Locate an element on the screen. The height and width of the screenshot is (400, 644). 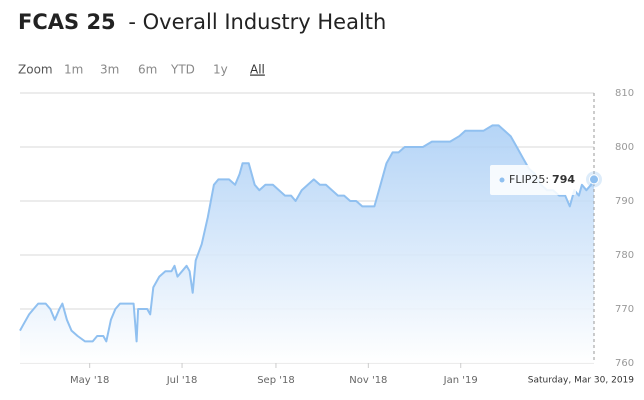
y-tick-label: 770 is located at coordinates (624, 309).